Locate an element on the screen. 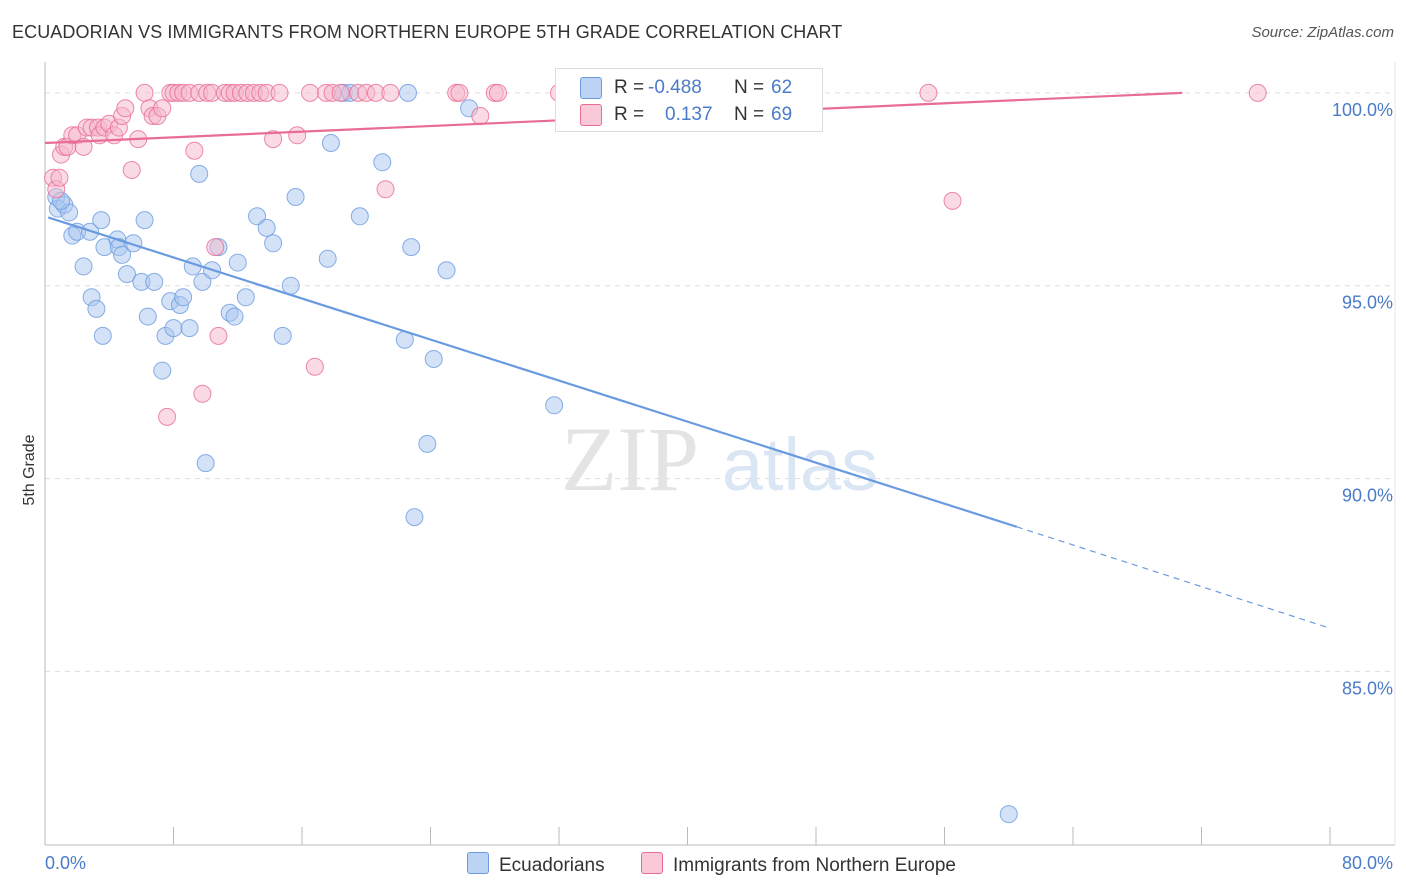  trend-extension-ecuadorians is located at coordinates (1173, 577).